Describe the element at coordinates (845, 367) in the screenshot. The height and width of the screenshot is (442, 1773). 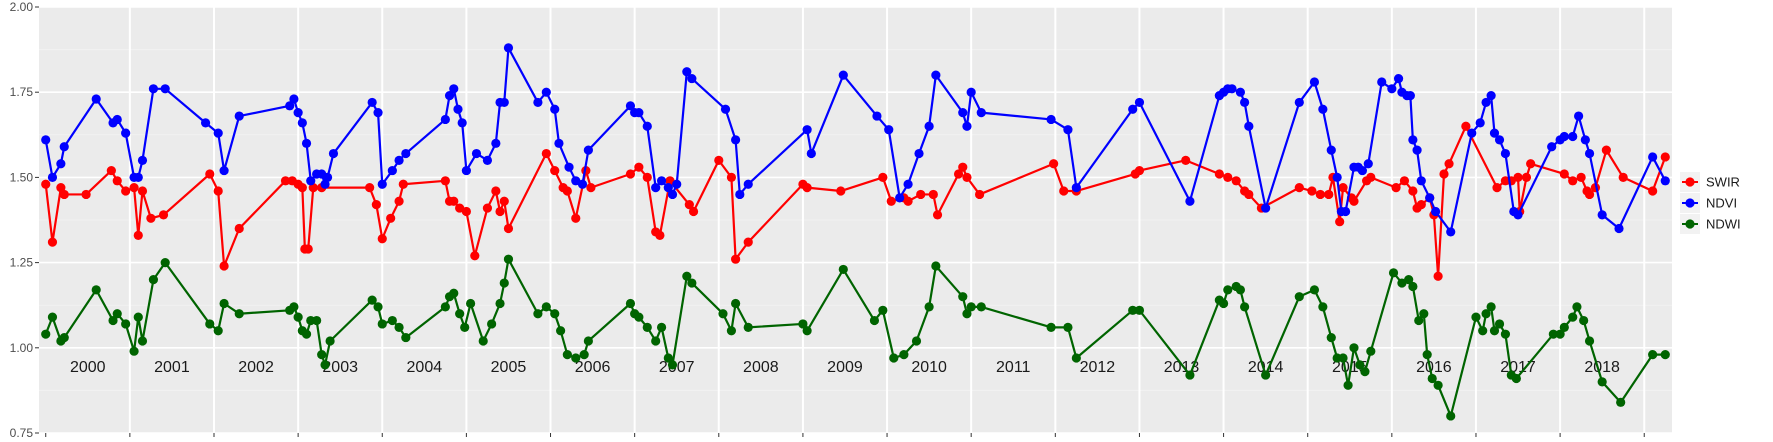
I see `year-label: 2009` at that location.